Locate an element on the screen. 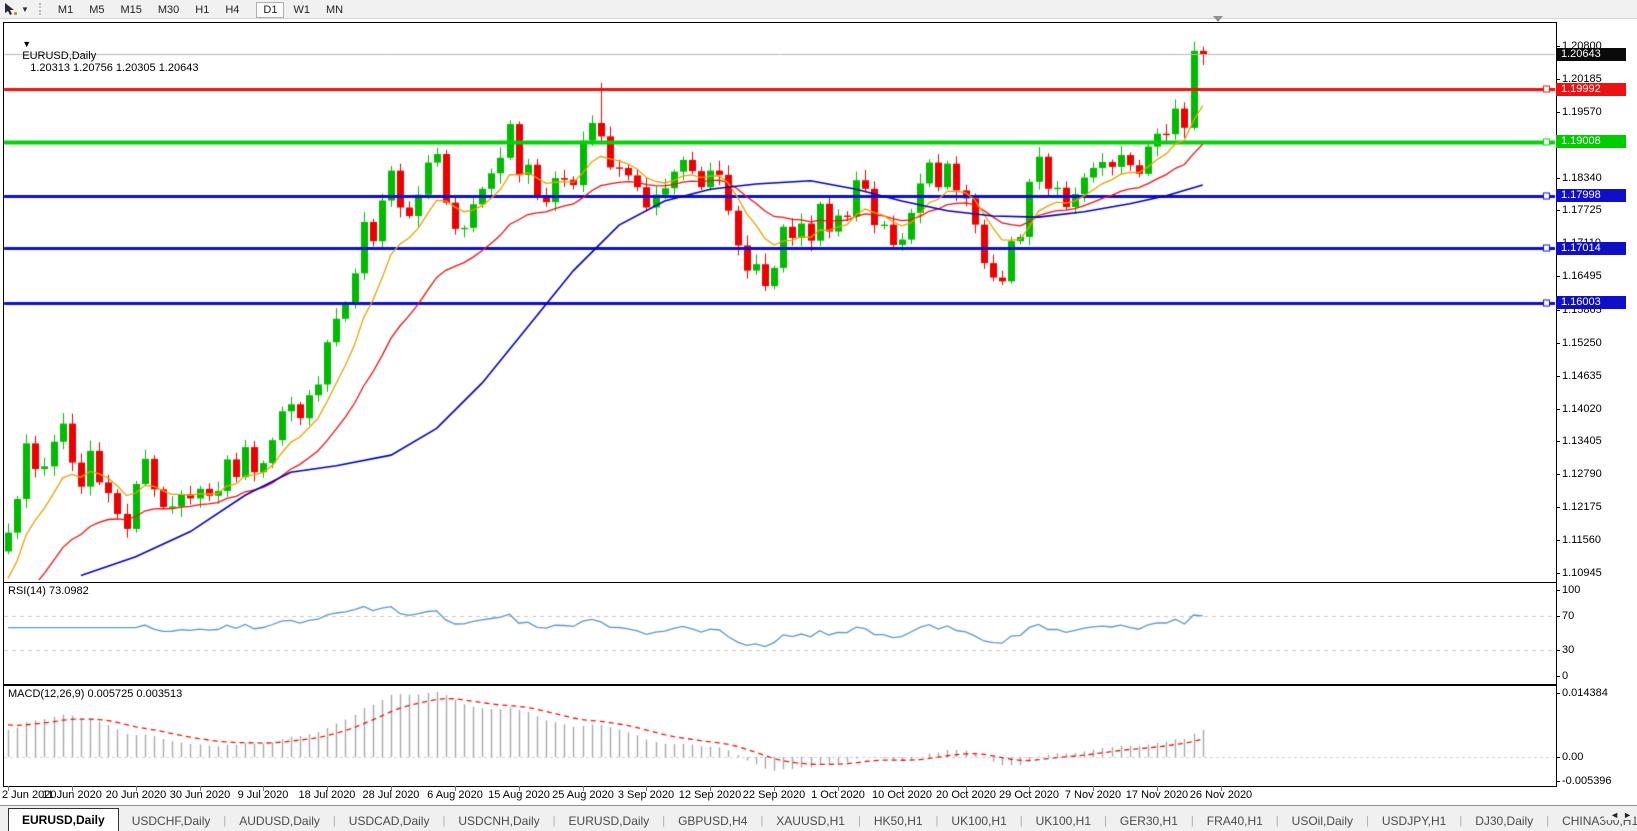 The width and height of the screenshot is (1637, 831). chart-tab-hk50-h1: HK50,H1 is located at coordinates (898, 821).